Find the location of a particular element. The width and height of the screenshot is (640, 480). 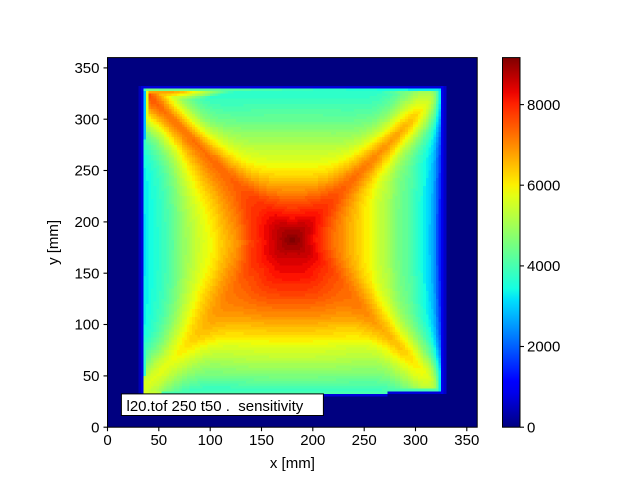

svg-text: 6000 is located at coordinates (543, 185).